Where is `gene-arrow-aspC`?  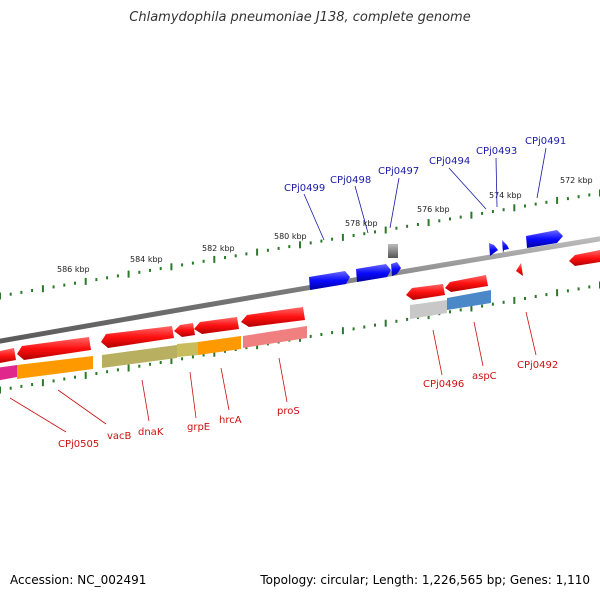 gene-arrow-aspC is located at coordinates (466, 283).